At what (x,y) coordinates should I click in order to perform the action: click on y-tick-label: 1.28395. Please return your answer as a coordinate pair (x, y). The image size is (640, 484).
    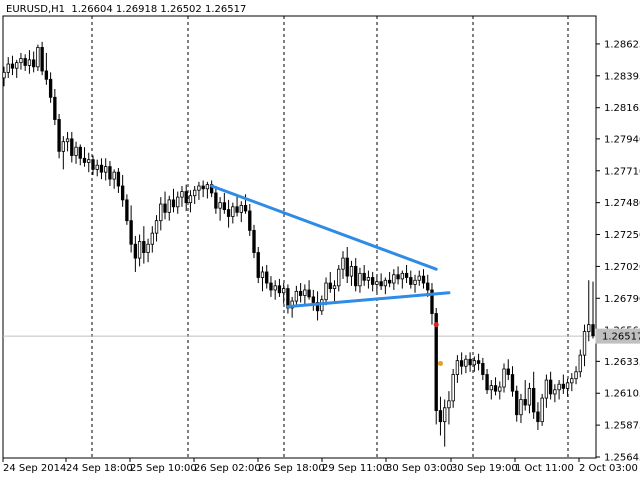
    Looking at the image, I should click on (622, 76).